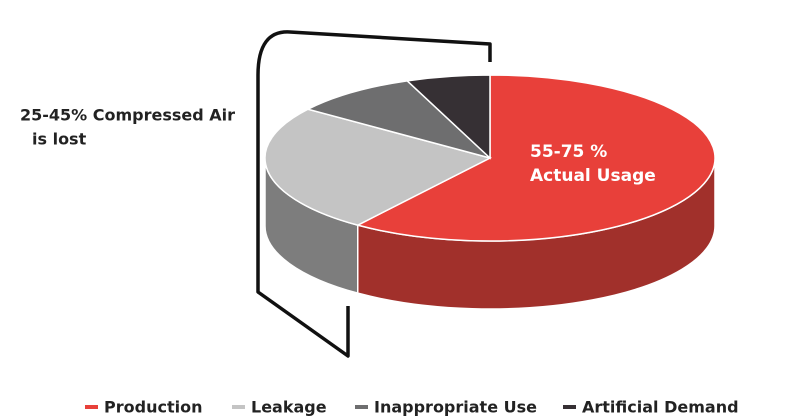 This screenshot has width=797, height=418. Describe the element at coordinates (153, 407) in the screenshot. I see `legend-label: Production` at that location.